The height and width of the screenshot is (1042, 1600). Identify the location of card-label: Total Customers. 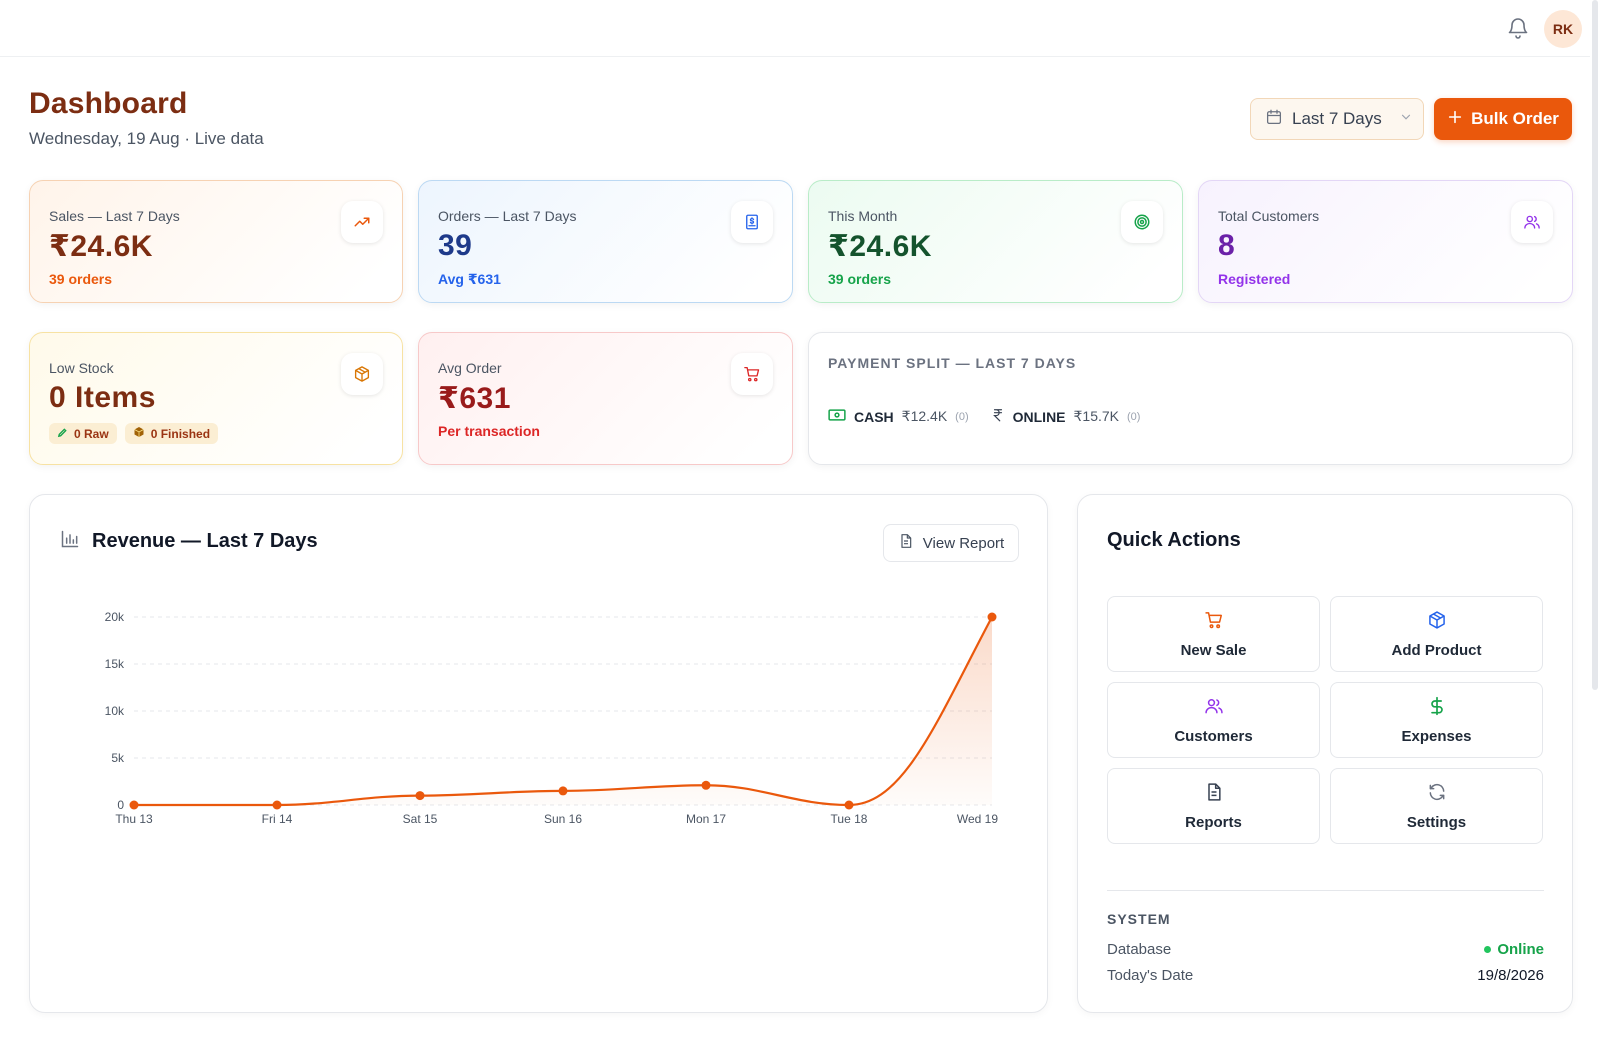
(1269, 216).